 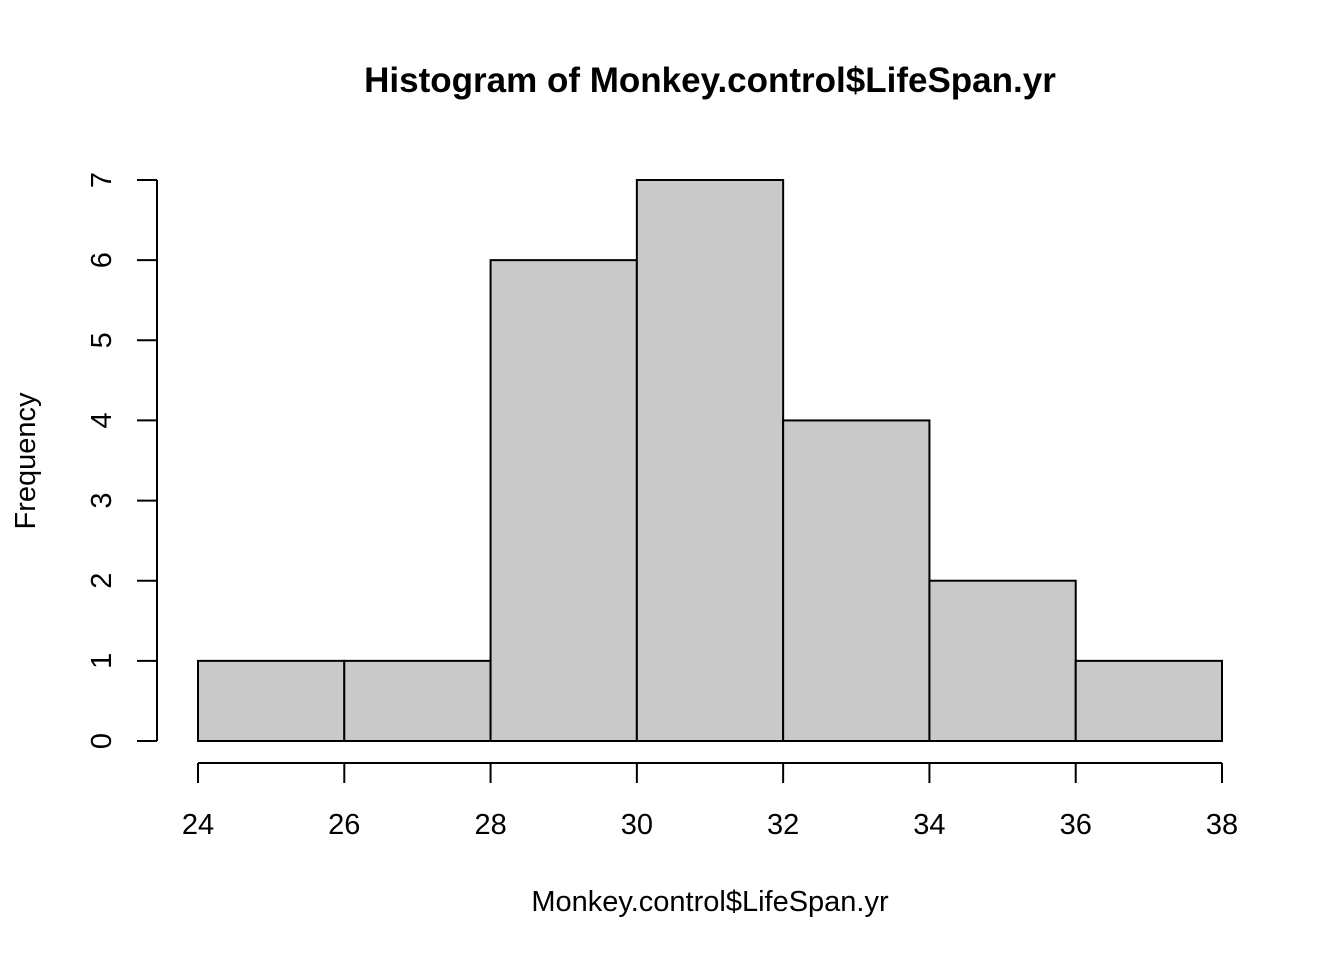 I want to click on x-tick-label-24: 24, so click(x=198, y=825).